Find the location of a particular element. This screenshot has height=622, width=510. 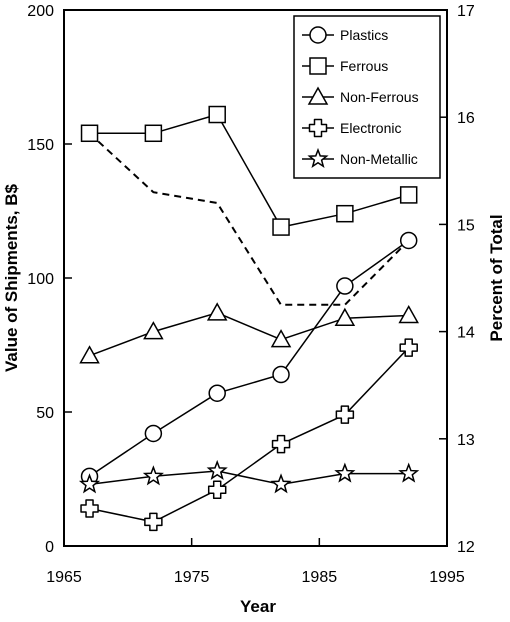

legend-label: Non-Ferrous is located at coordinates (379, 97).